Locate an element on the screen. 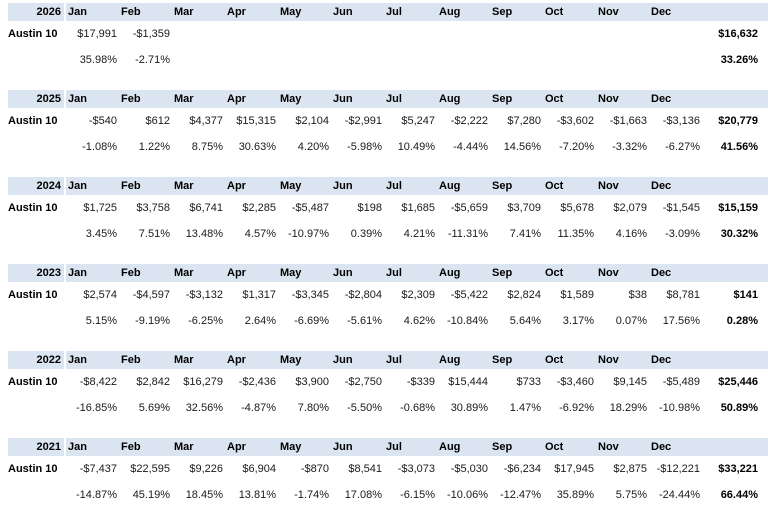  month-value: -$2,222 is located at coordinates (469, 121).